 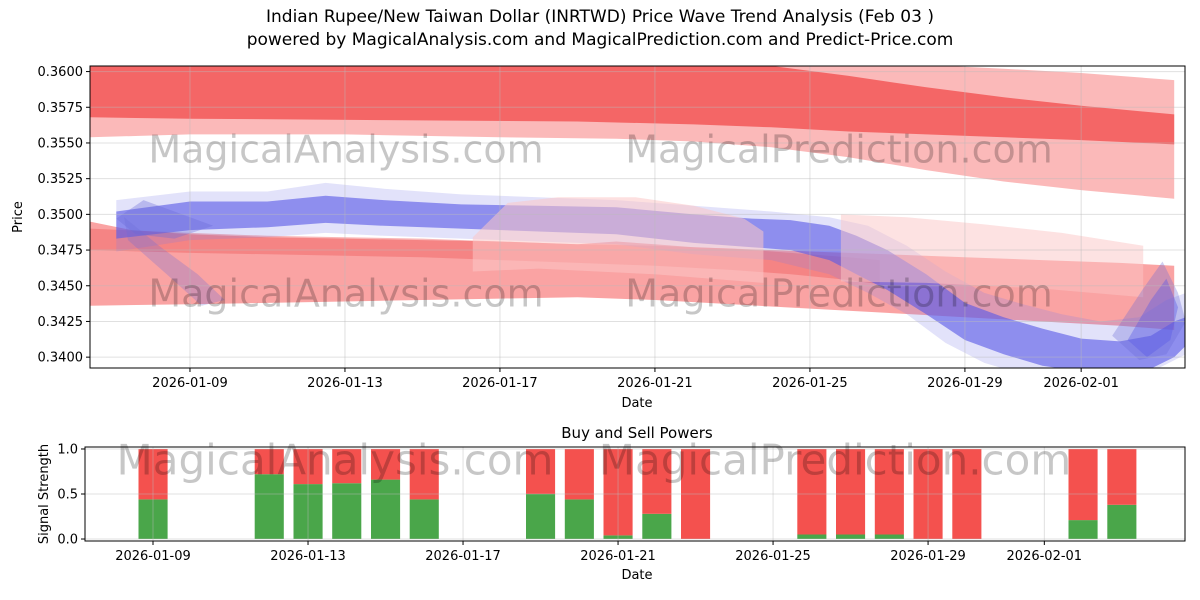 I want to click on y-tick-label: 0.0, so click(x=67, y=540).